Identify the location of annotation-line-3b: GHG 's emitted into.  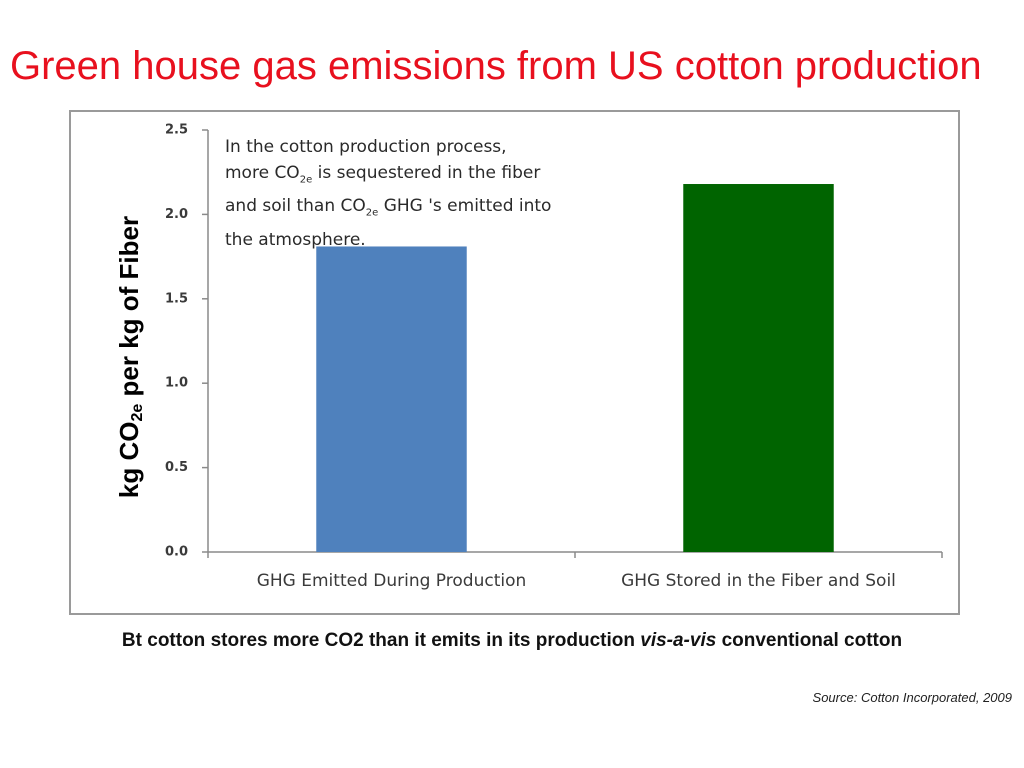
(465, 206).